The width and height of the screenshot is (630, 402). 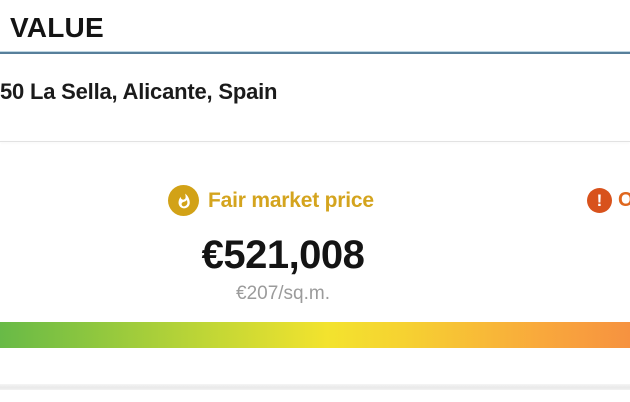 I want to click on flame-icon, so click(x=183, y=200).